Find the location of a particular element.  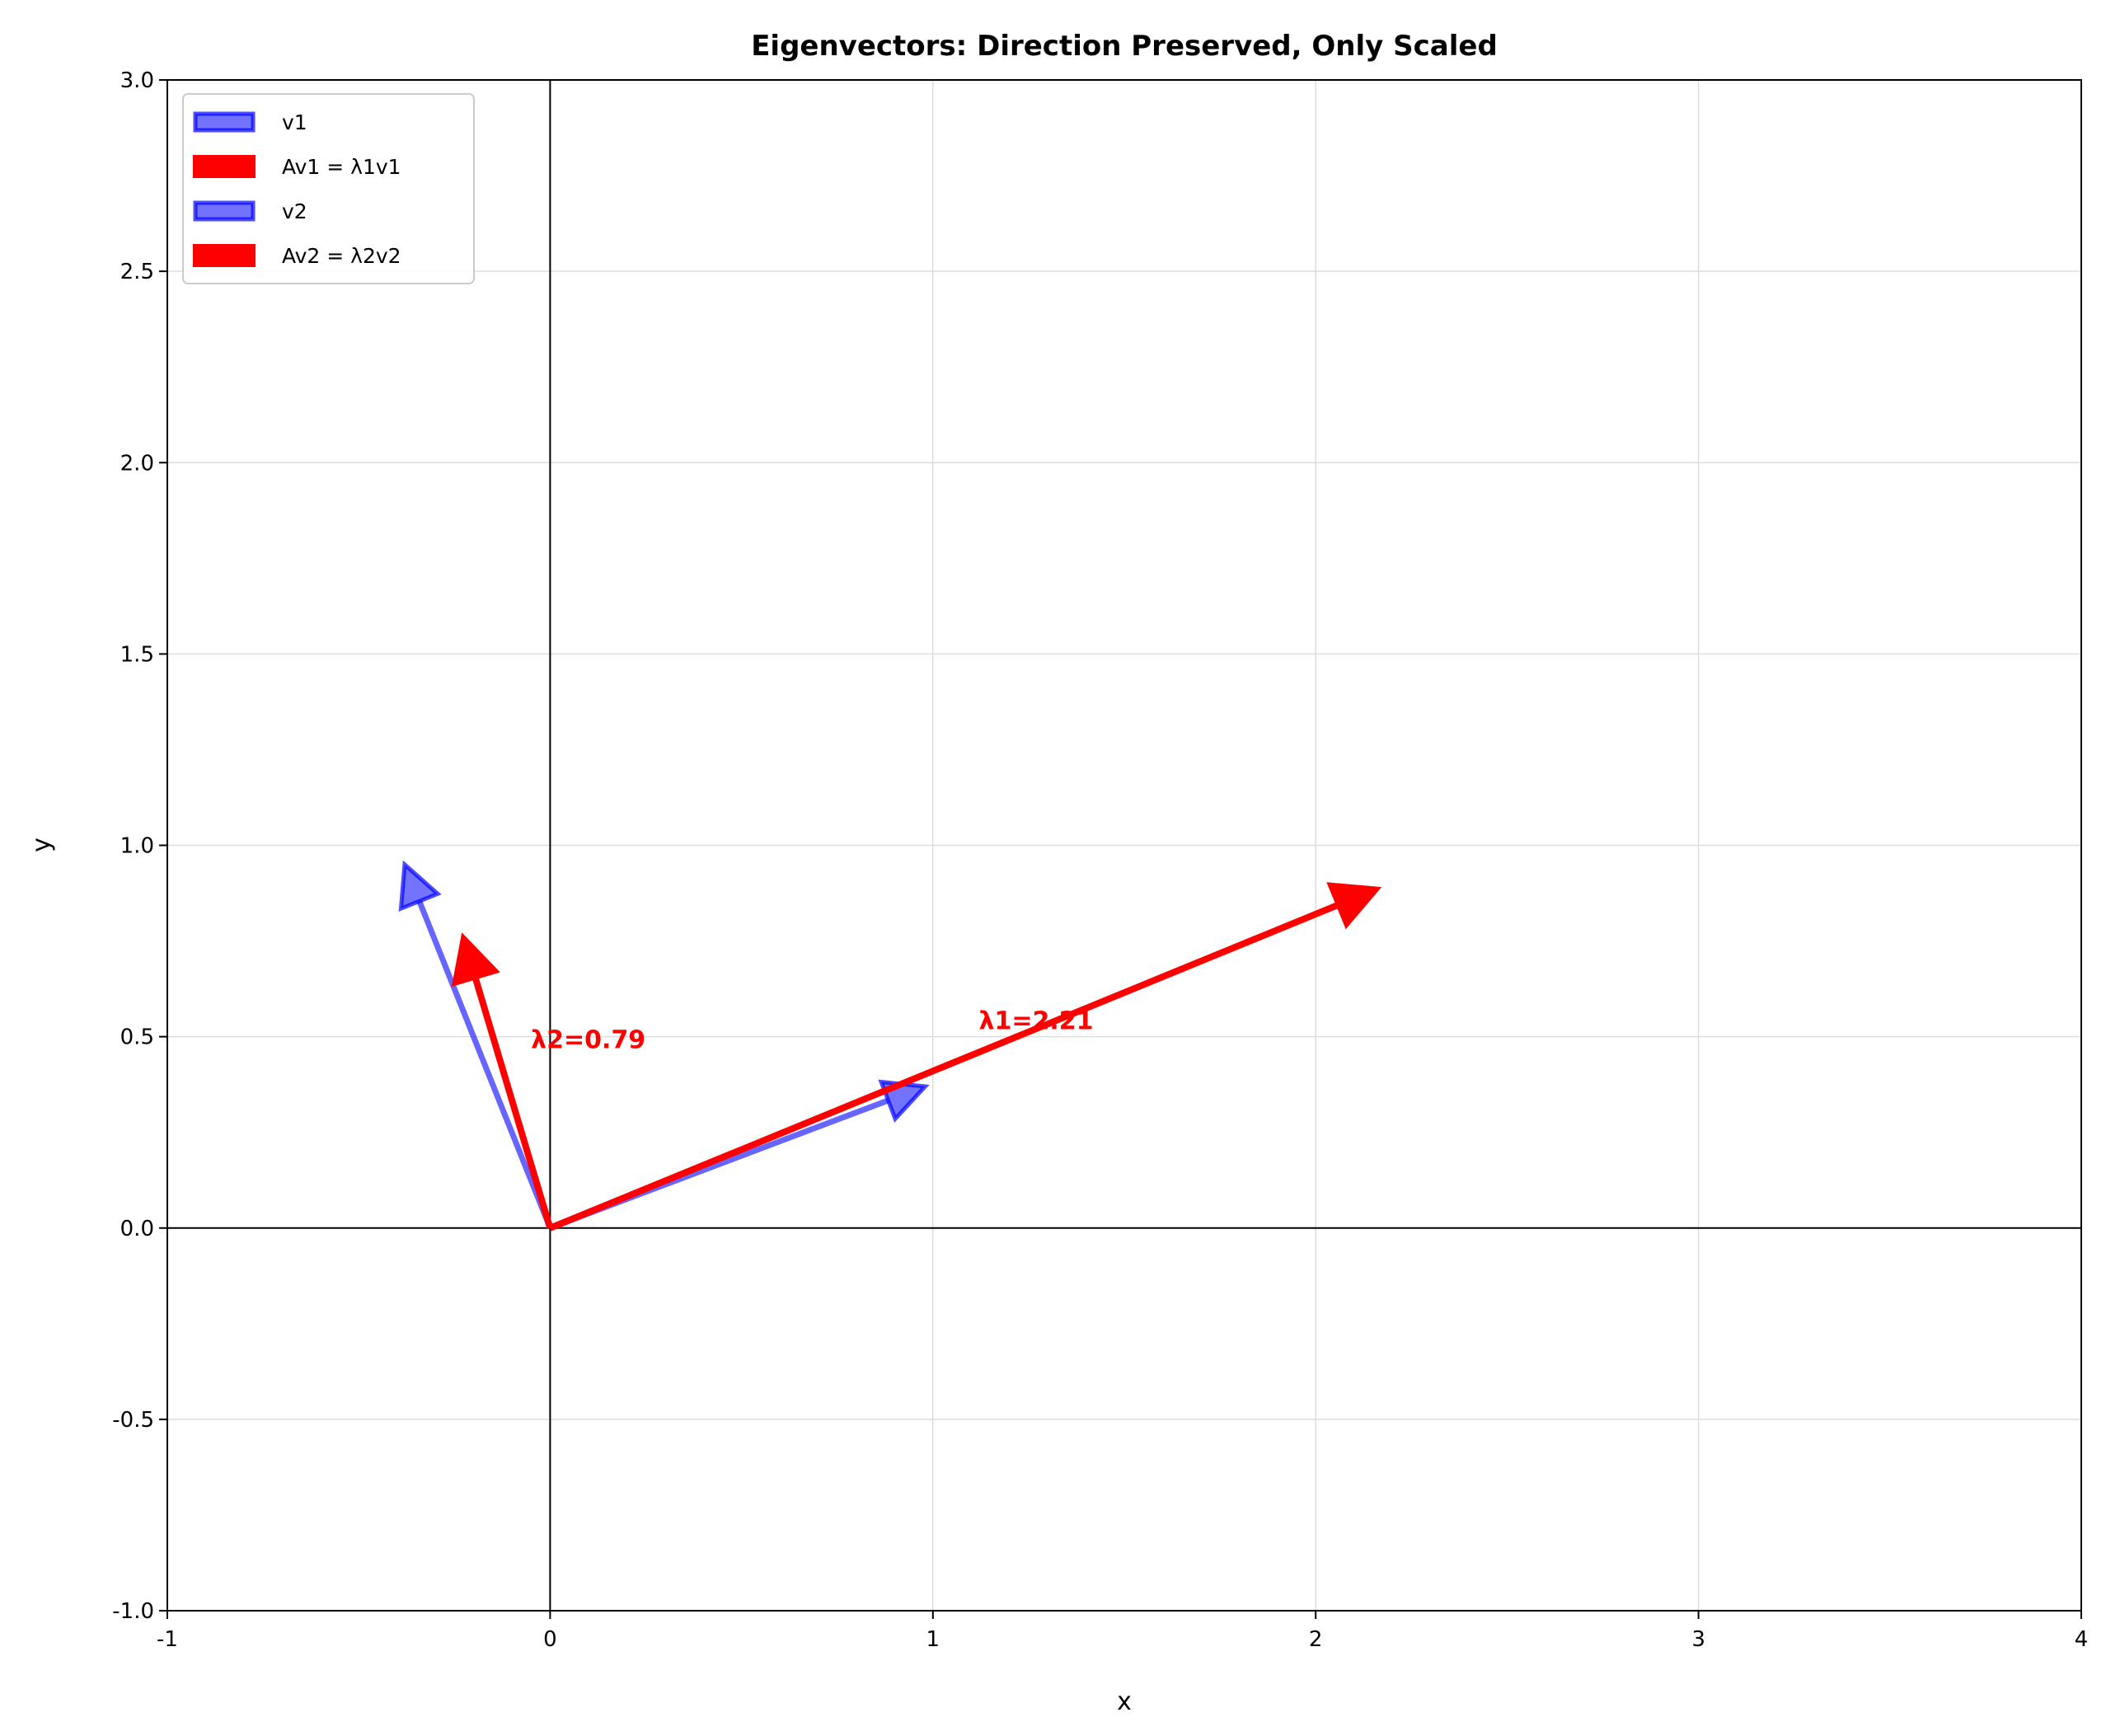

y-tick-label: 2.5 is located at coordinates (137, 272).